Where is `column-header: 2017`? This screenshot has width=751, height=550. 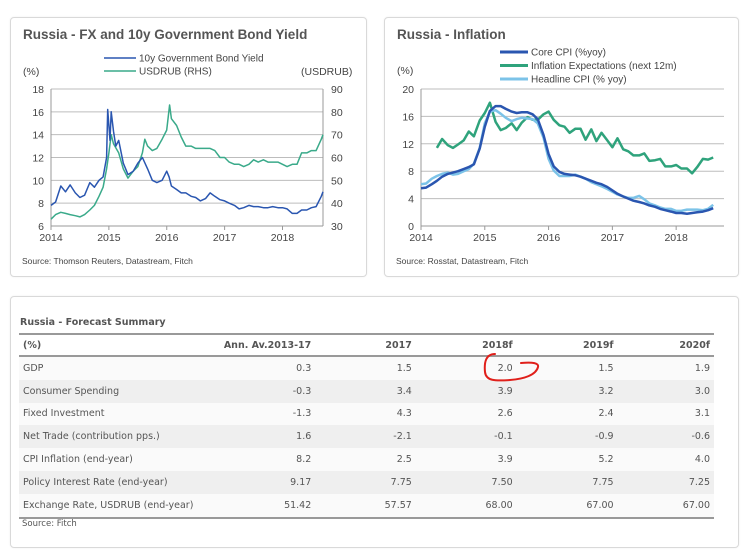
column-header: 2017 is located at coordinates (398, 345).